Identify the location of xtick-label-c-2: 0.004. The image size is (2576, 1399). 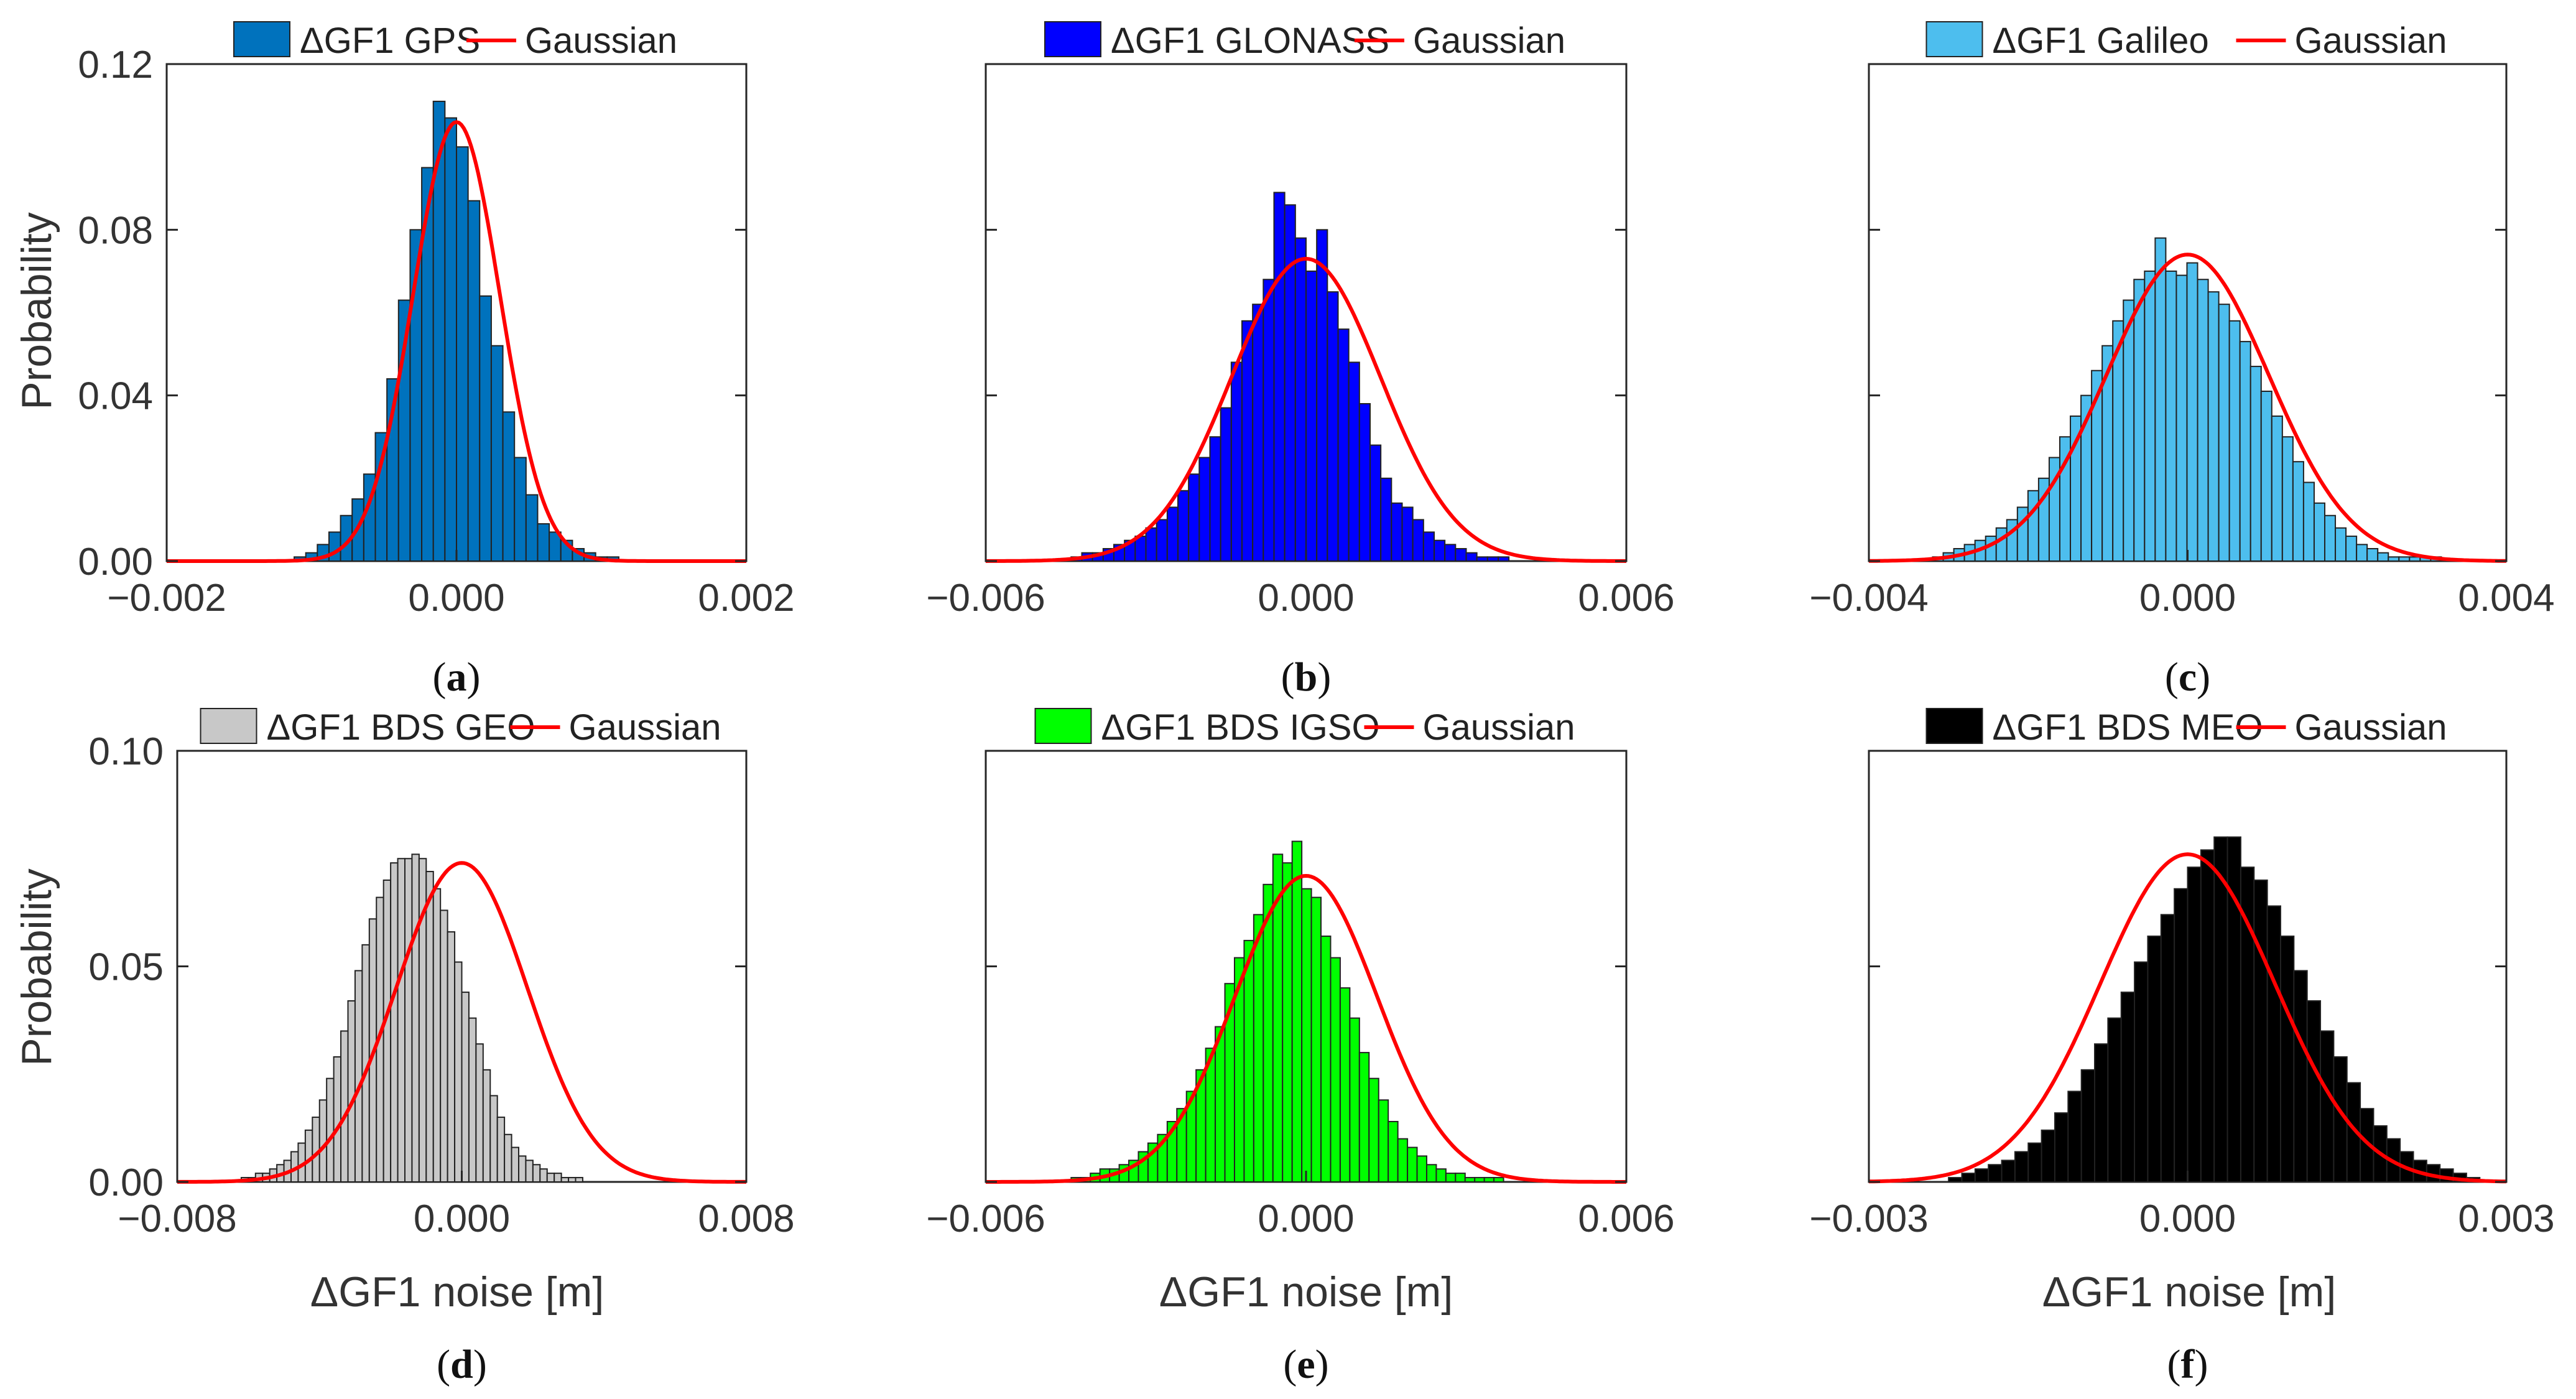
(2506, 598).